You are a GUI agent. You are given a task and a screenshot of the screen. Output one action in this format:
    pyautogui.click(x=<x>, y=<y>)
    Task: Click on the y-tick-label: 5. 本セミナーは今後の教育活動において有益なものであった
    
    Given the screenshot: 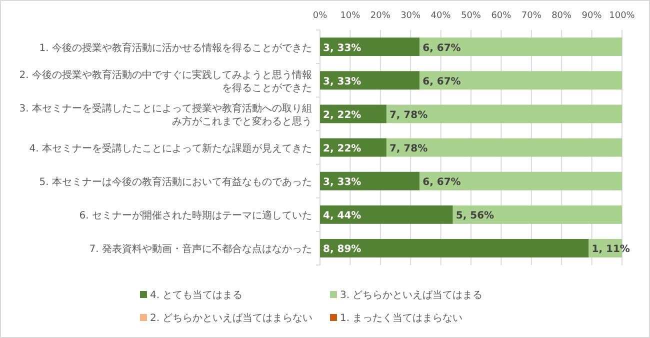 What is the action you would take?
    pyautogui.click(x=175, y=182)
    